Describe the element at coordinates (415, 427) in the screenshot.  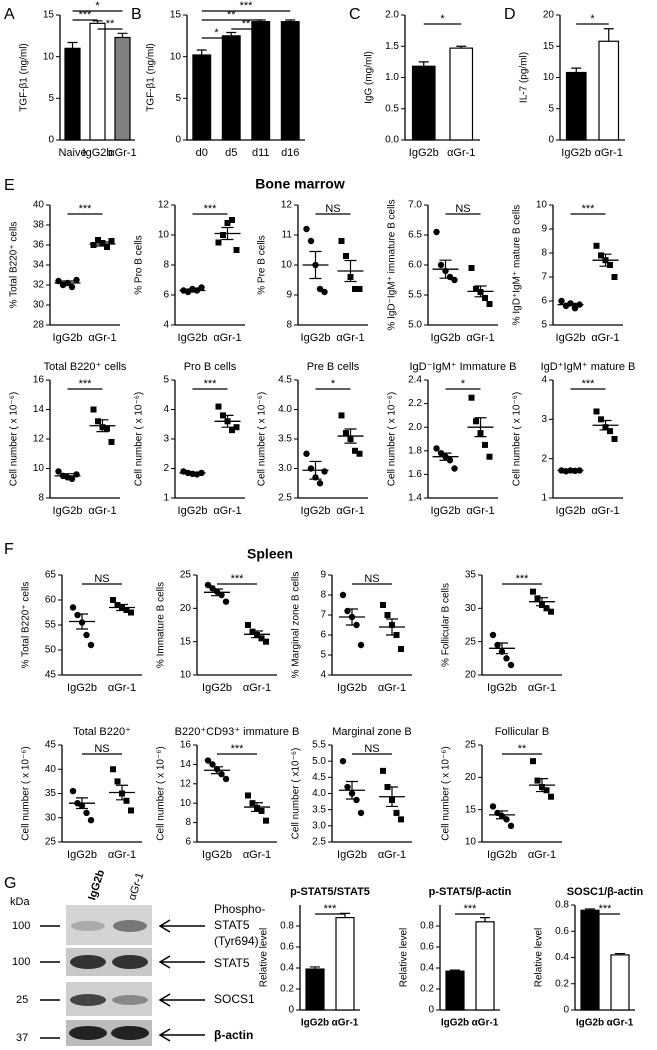
I see `y-tick-label: 2.0` at that location.